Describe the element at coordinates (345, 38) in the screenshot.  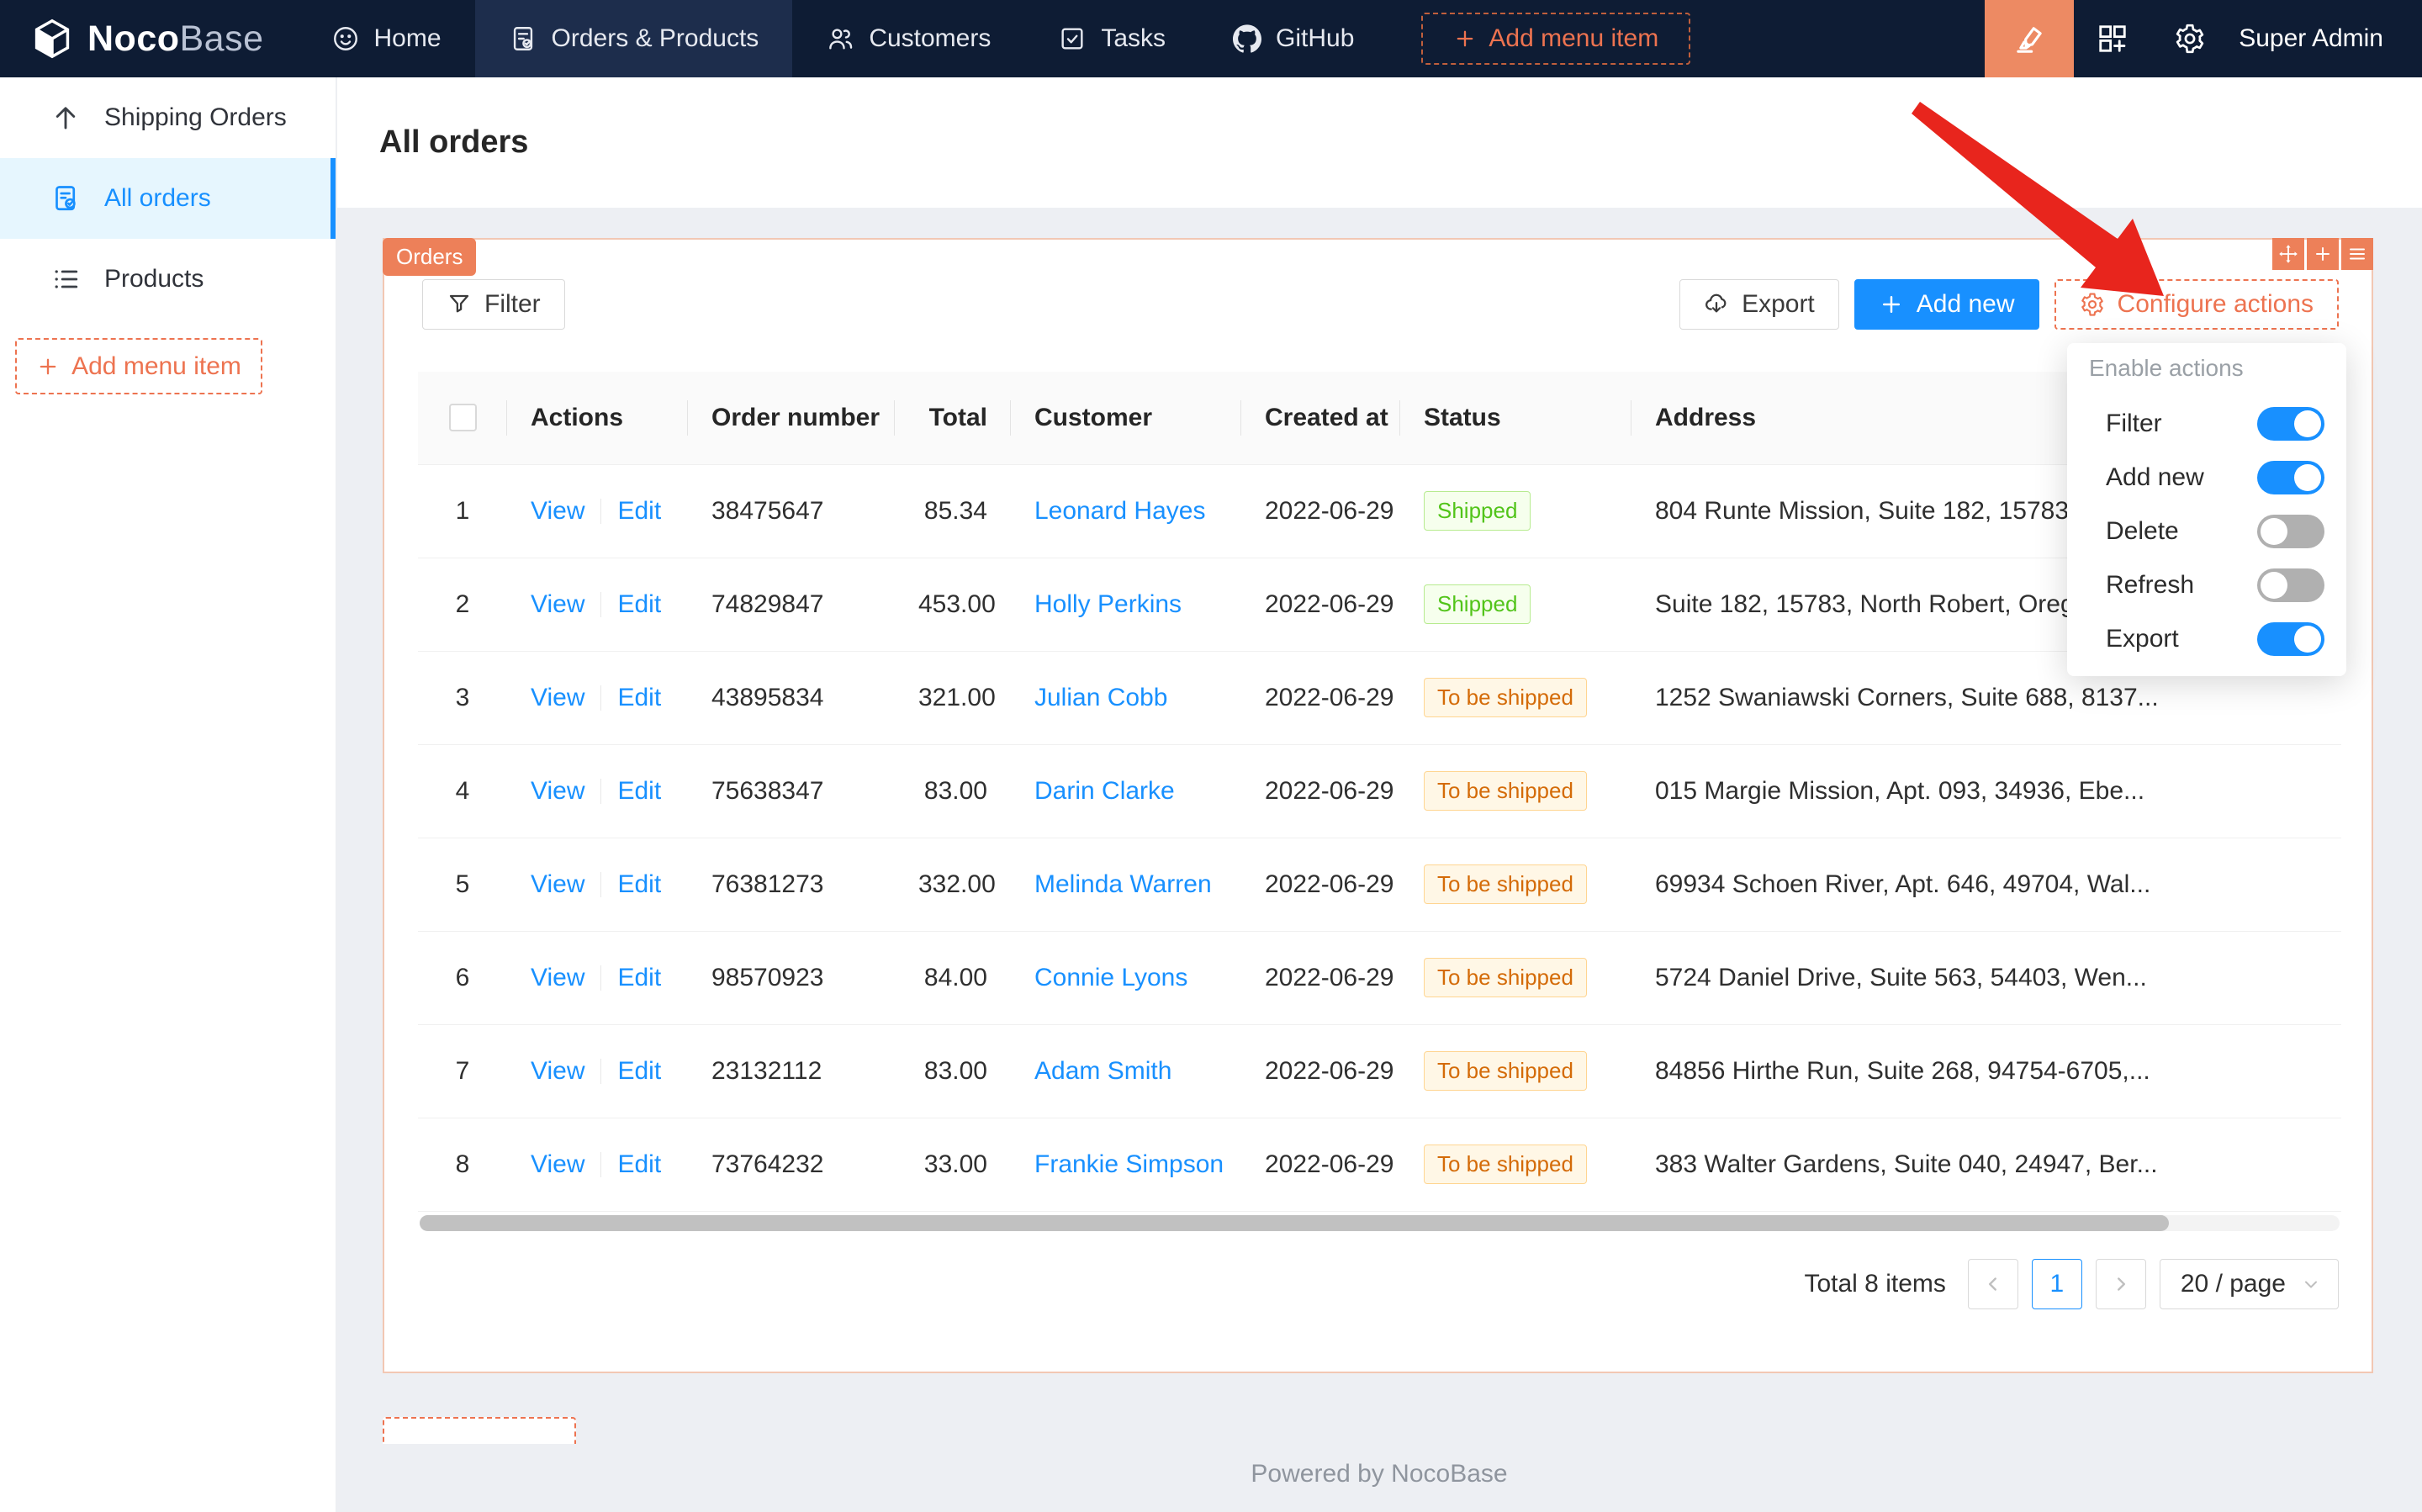
I see `smiley-icon` at that location.